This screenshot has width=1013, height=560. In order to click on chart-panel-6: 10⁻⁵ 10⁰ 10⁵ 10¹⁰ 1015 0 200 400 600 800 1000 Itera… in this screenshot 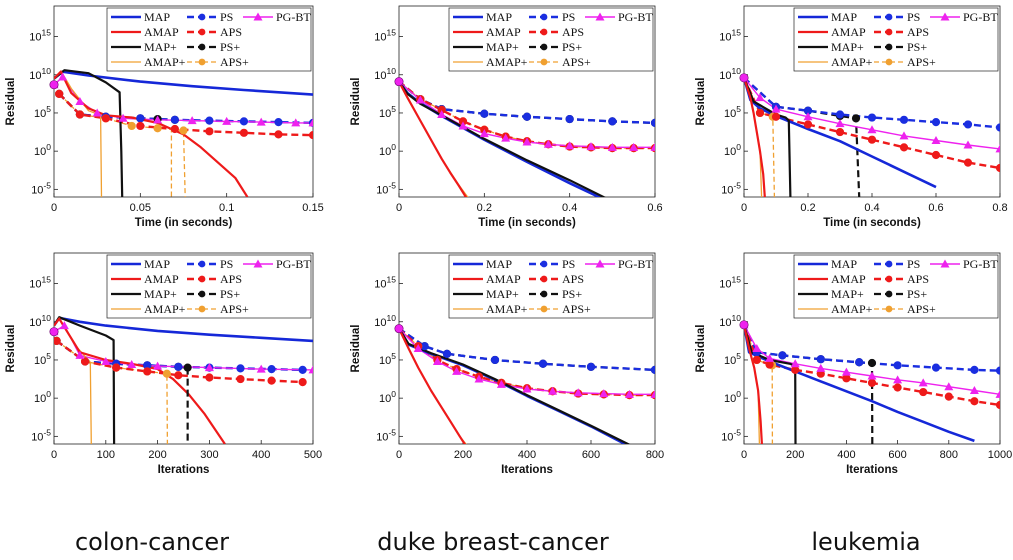, I will do `click(853, 364)`.